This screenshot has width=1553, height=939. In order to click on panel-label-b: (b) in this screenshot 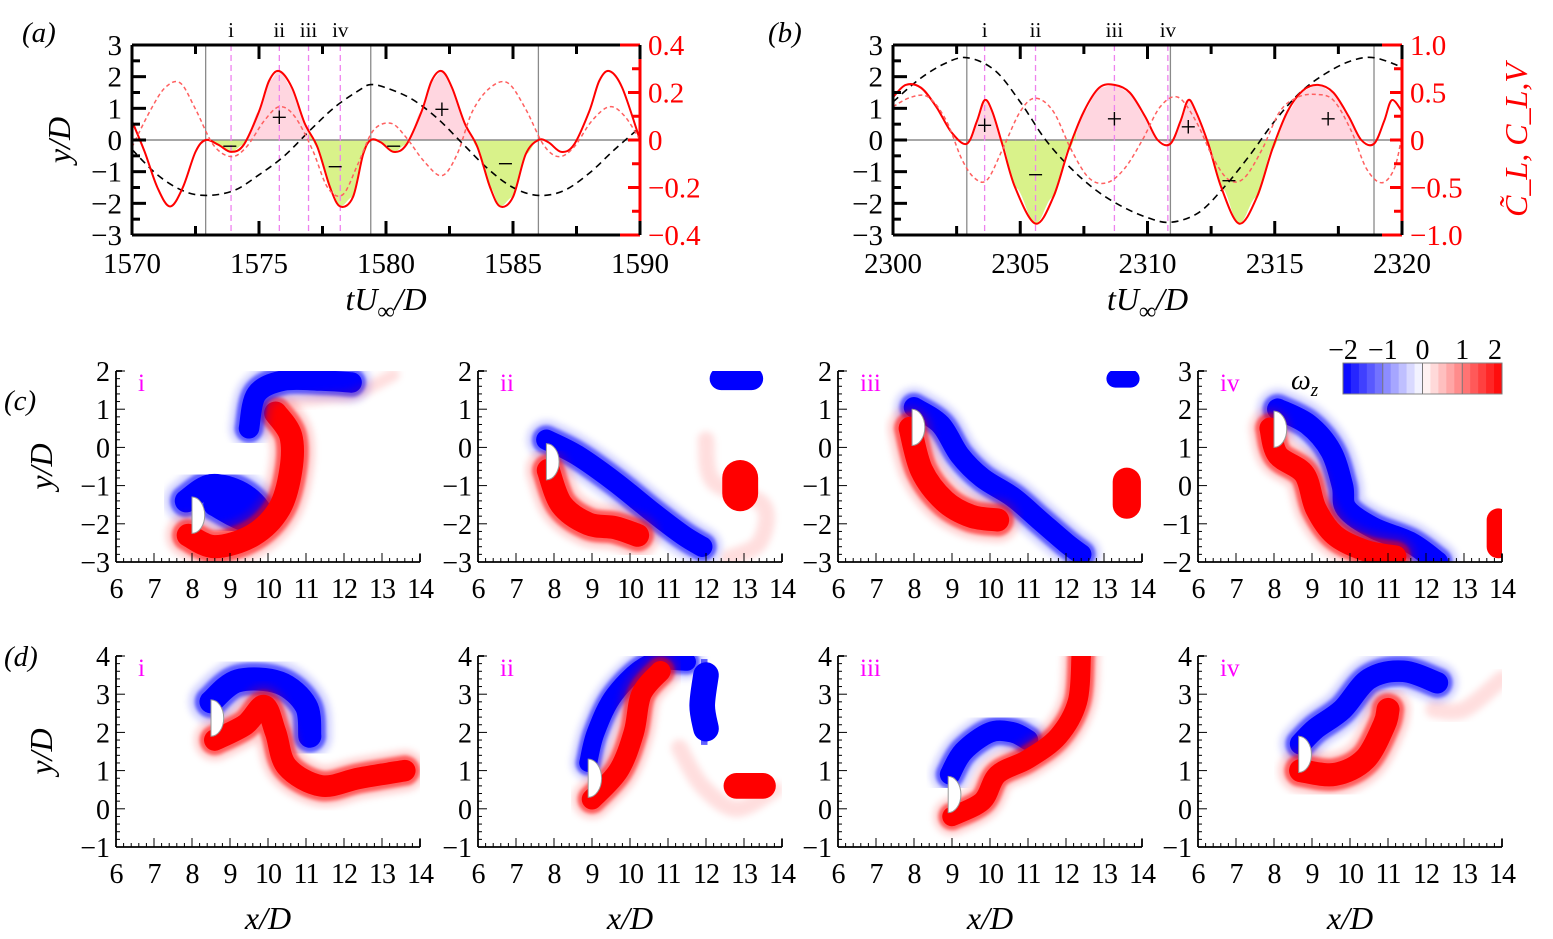, I will do `click(785, 33)`.